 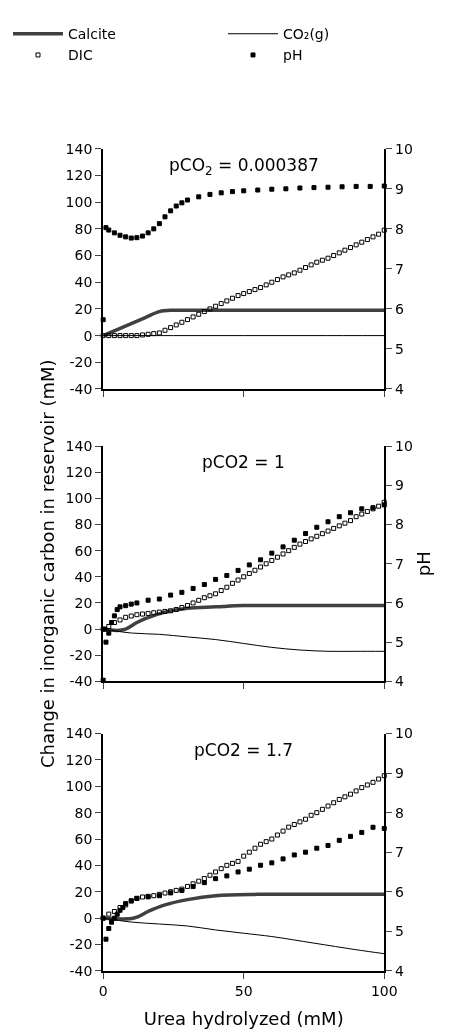 I want to click on y-tick-label: 100, so click(x=79, y=786).